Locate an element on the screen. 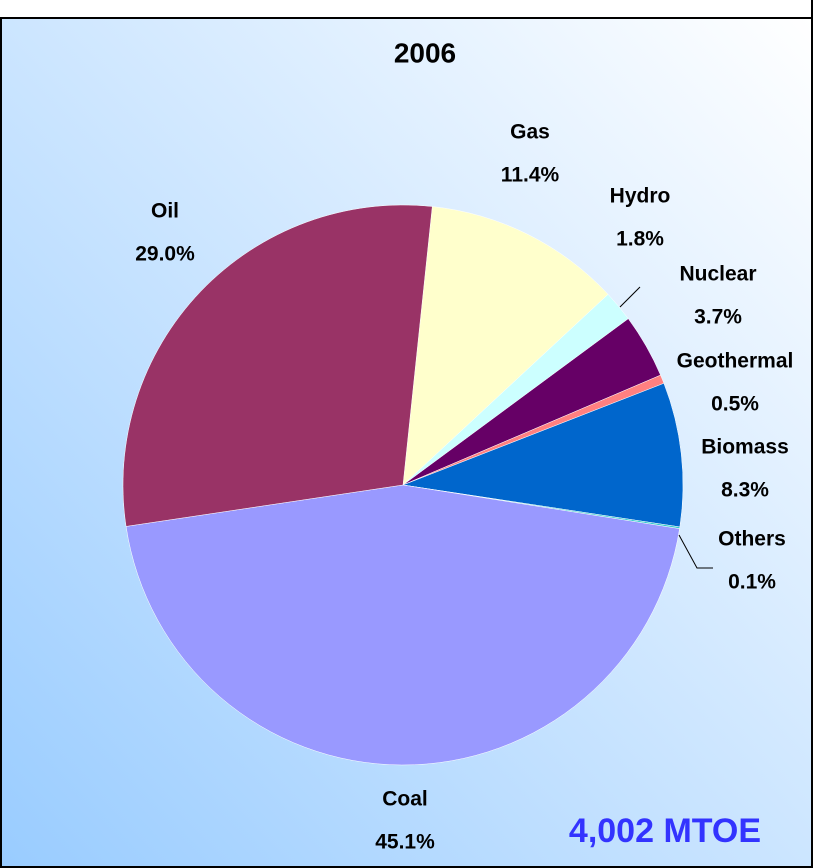 This screenshot has width=822, height=868. slice-label: Coal is located at coordinates (405, 799).